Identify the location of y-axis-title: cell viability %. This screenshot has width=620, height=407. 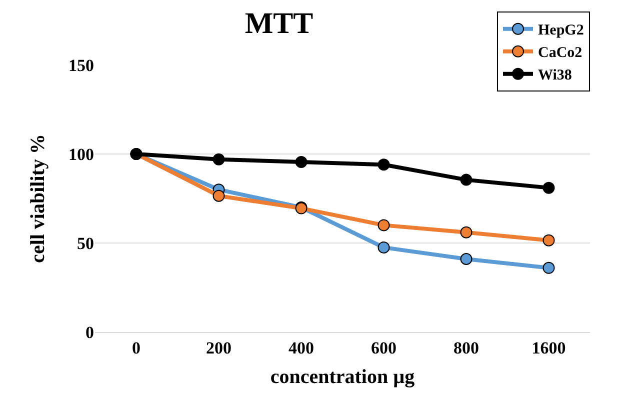
(38, 198).